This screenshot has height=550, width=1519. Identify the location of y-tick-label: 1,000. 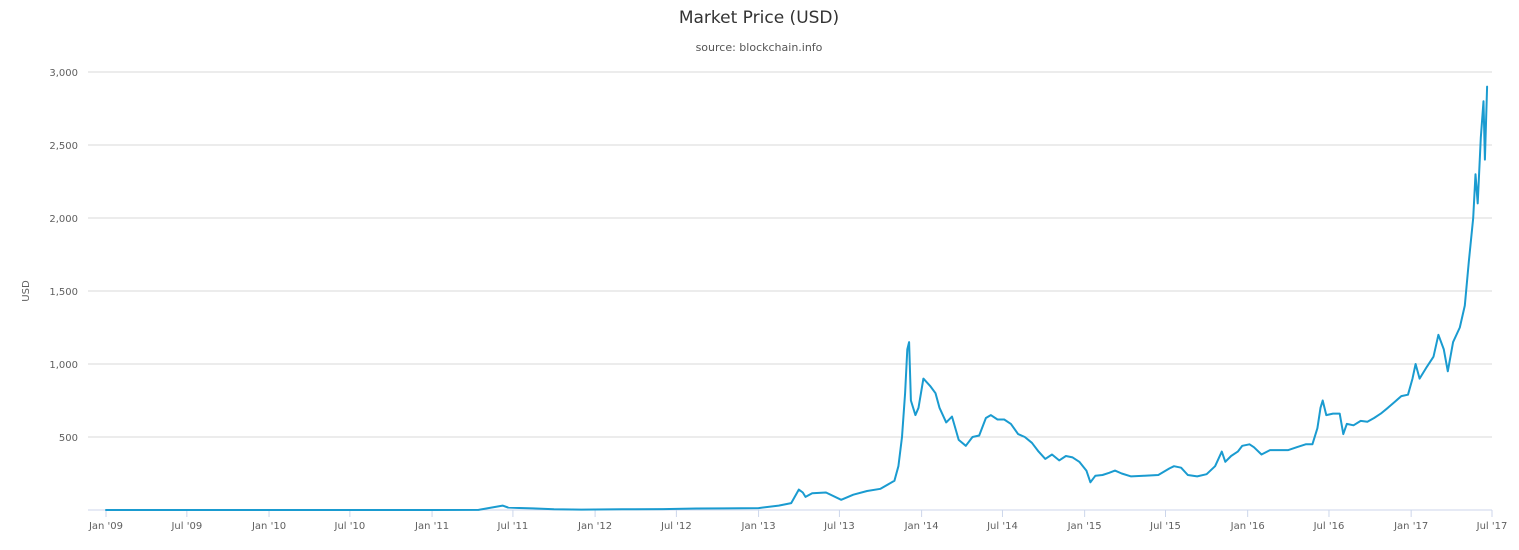
(63, 365).